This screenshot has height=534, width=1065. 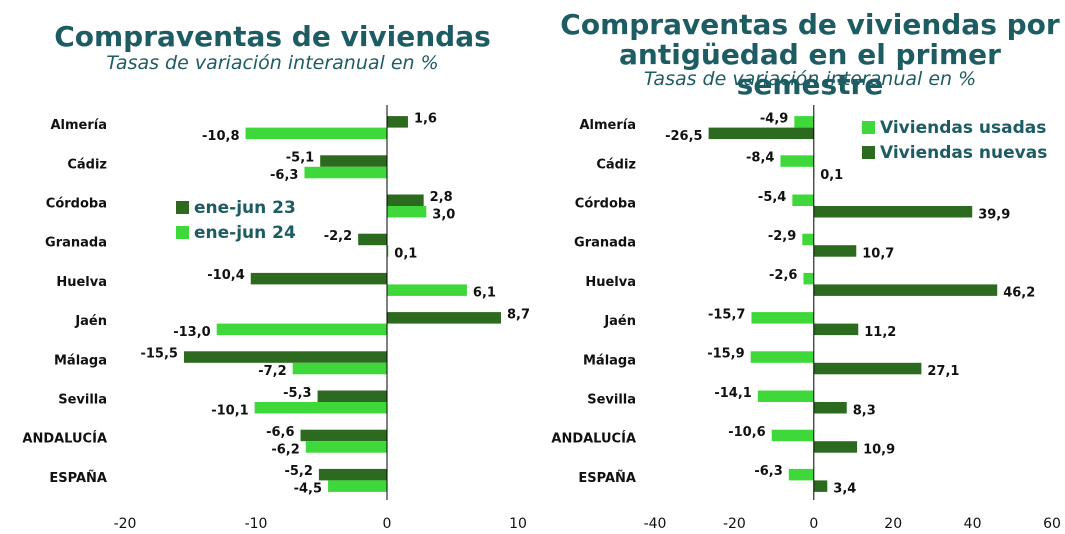 I want to click on data-label: -2,2, so click(x=338, y=236).